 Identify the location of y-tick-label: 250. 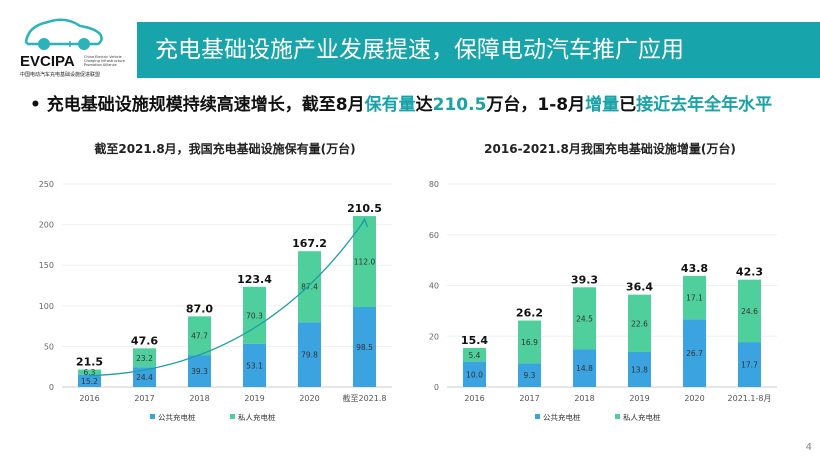
(46, 184).